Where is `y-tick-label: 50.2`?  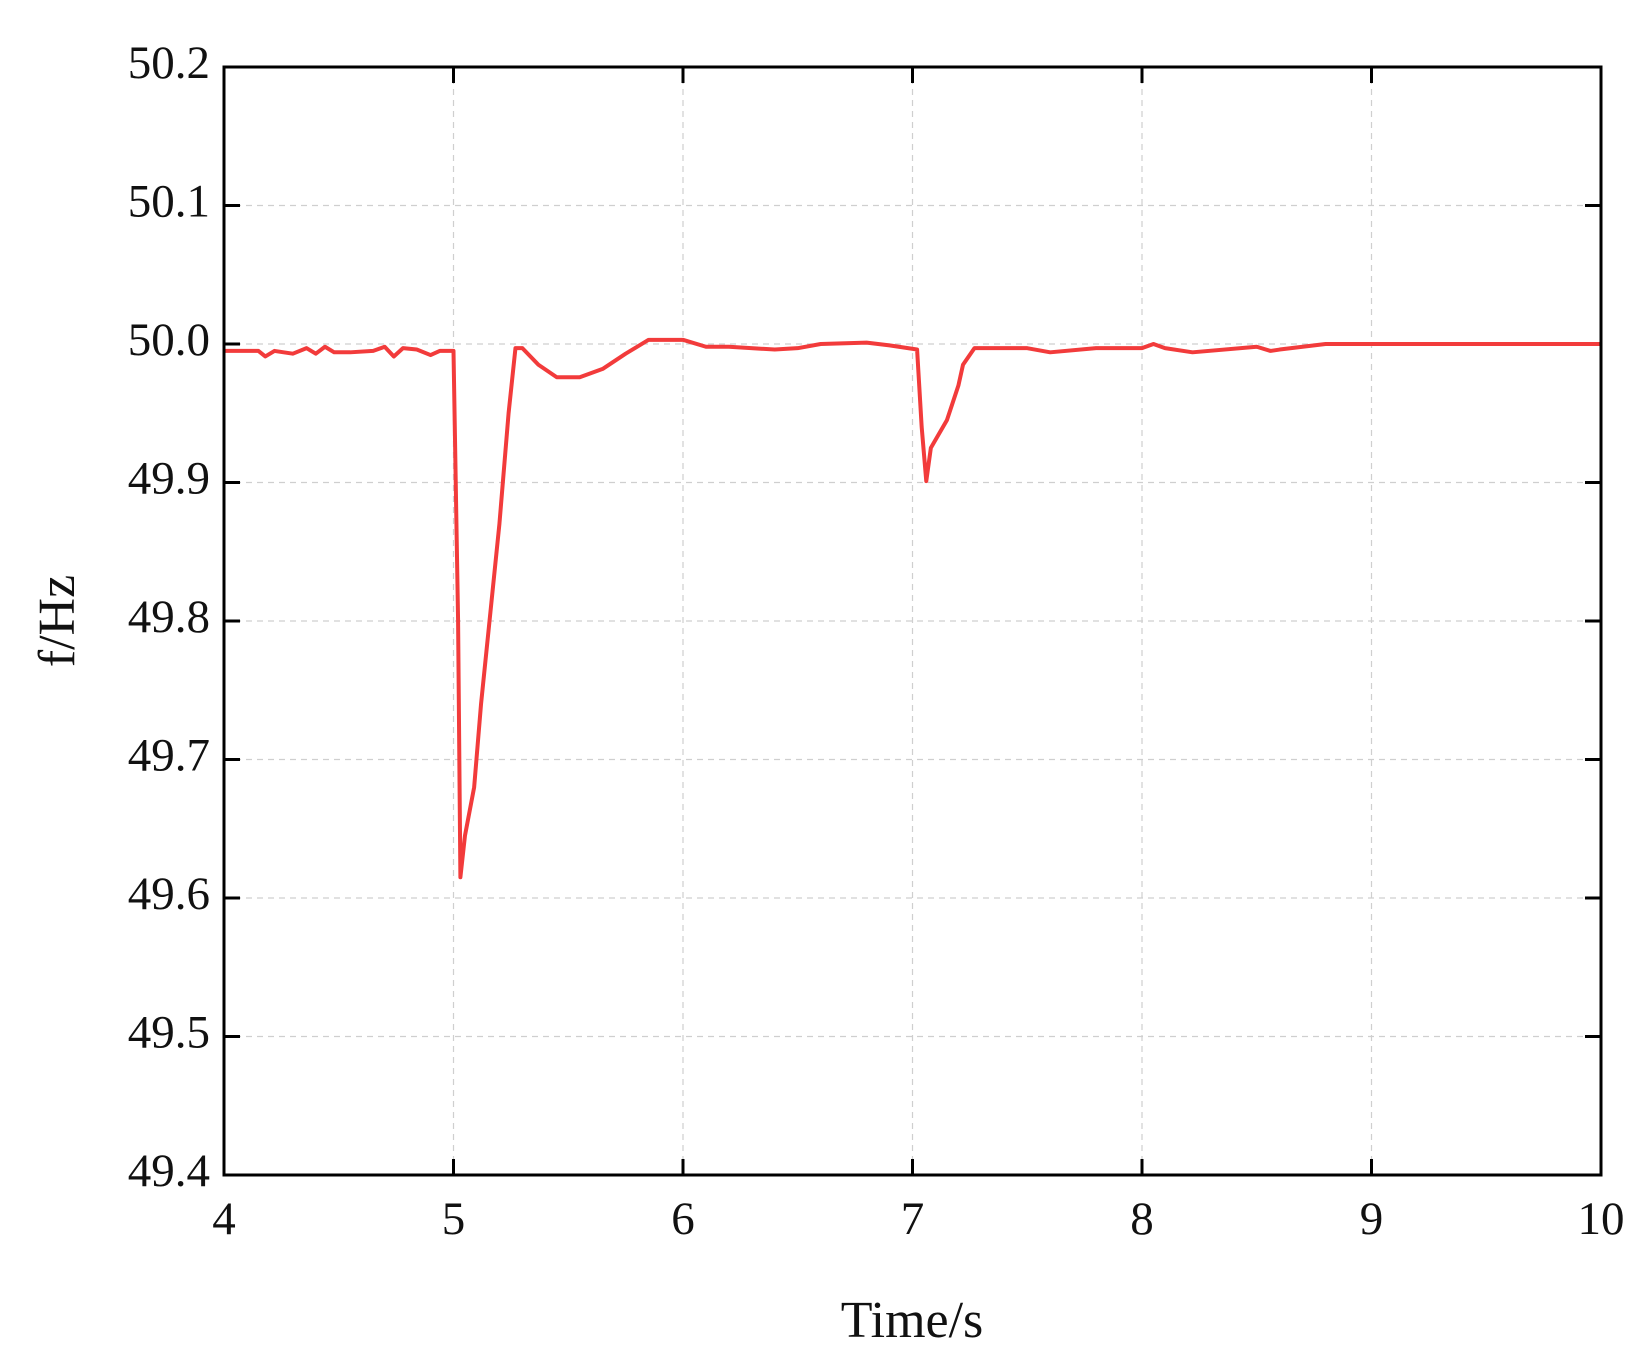 y-tick-label: 50.2 is located at coordinates (169, 63).